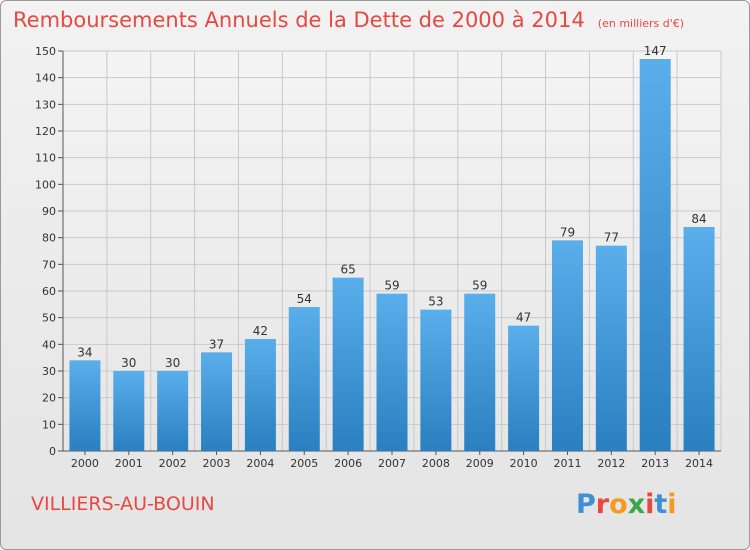 The height and width of the screenshot is (550, 750). Describe the element at coordinates (611, 238) in the screenshot. I see `data-label: 77` at that location.